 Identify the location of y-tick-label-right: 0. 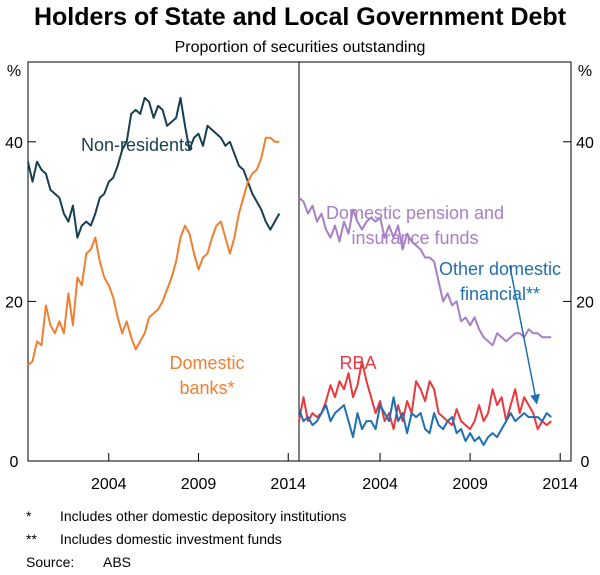
(585, 462).